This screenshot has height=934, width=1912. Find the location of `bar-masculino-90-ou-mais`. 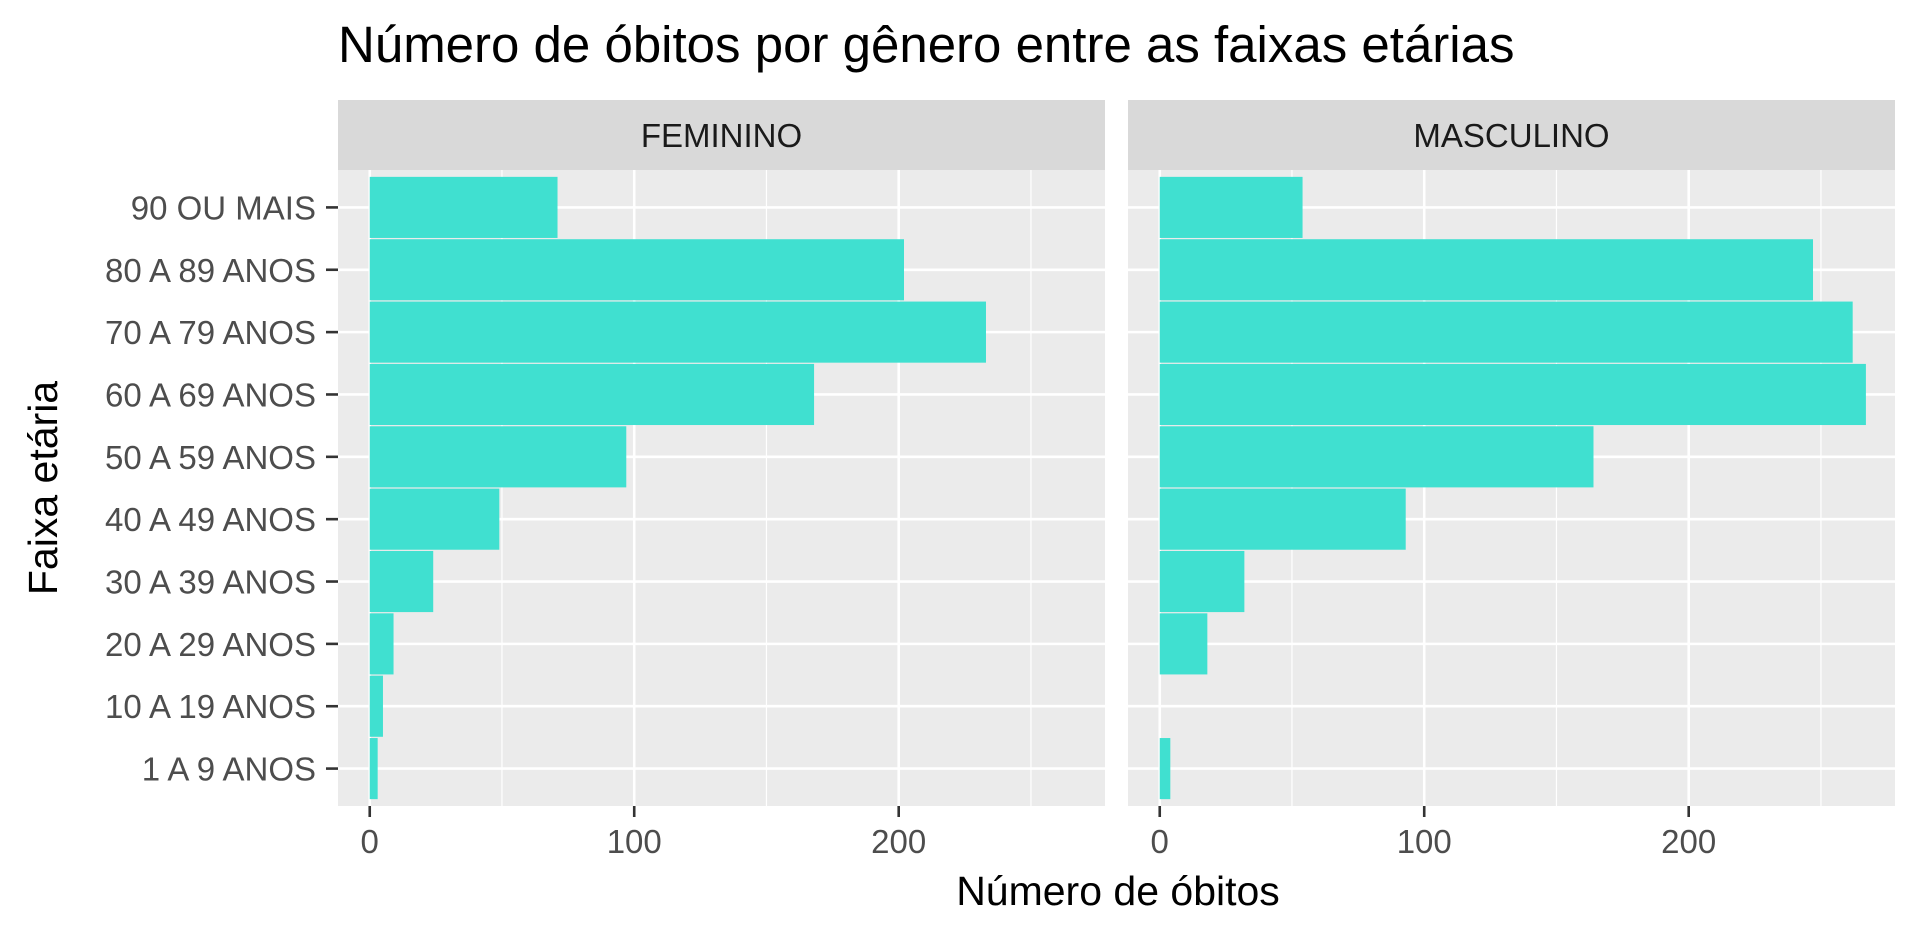

bar-masculino-90-ou-mais is located at coordinates (1231, 207).